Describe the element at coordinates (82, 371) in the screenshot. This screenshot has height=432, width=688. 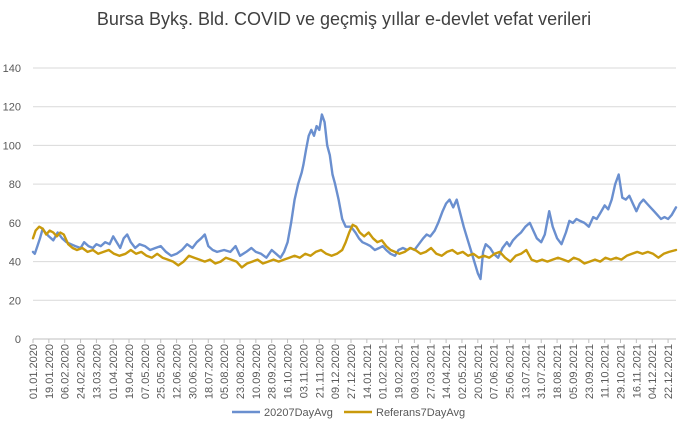
I see `x-tick-label: 24.02.2020` at that location.